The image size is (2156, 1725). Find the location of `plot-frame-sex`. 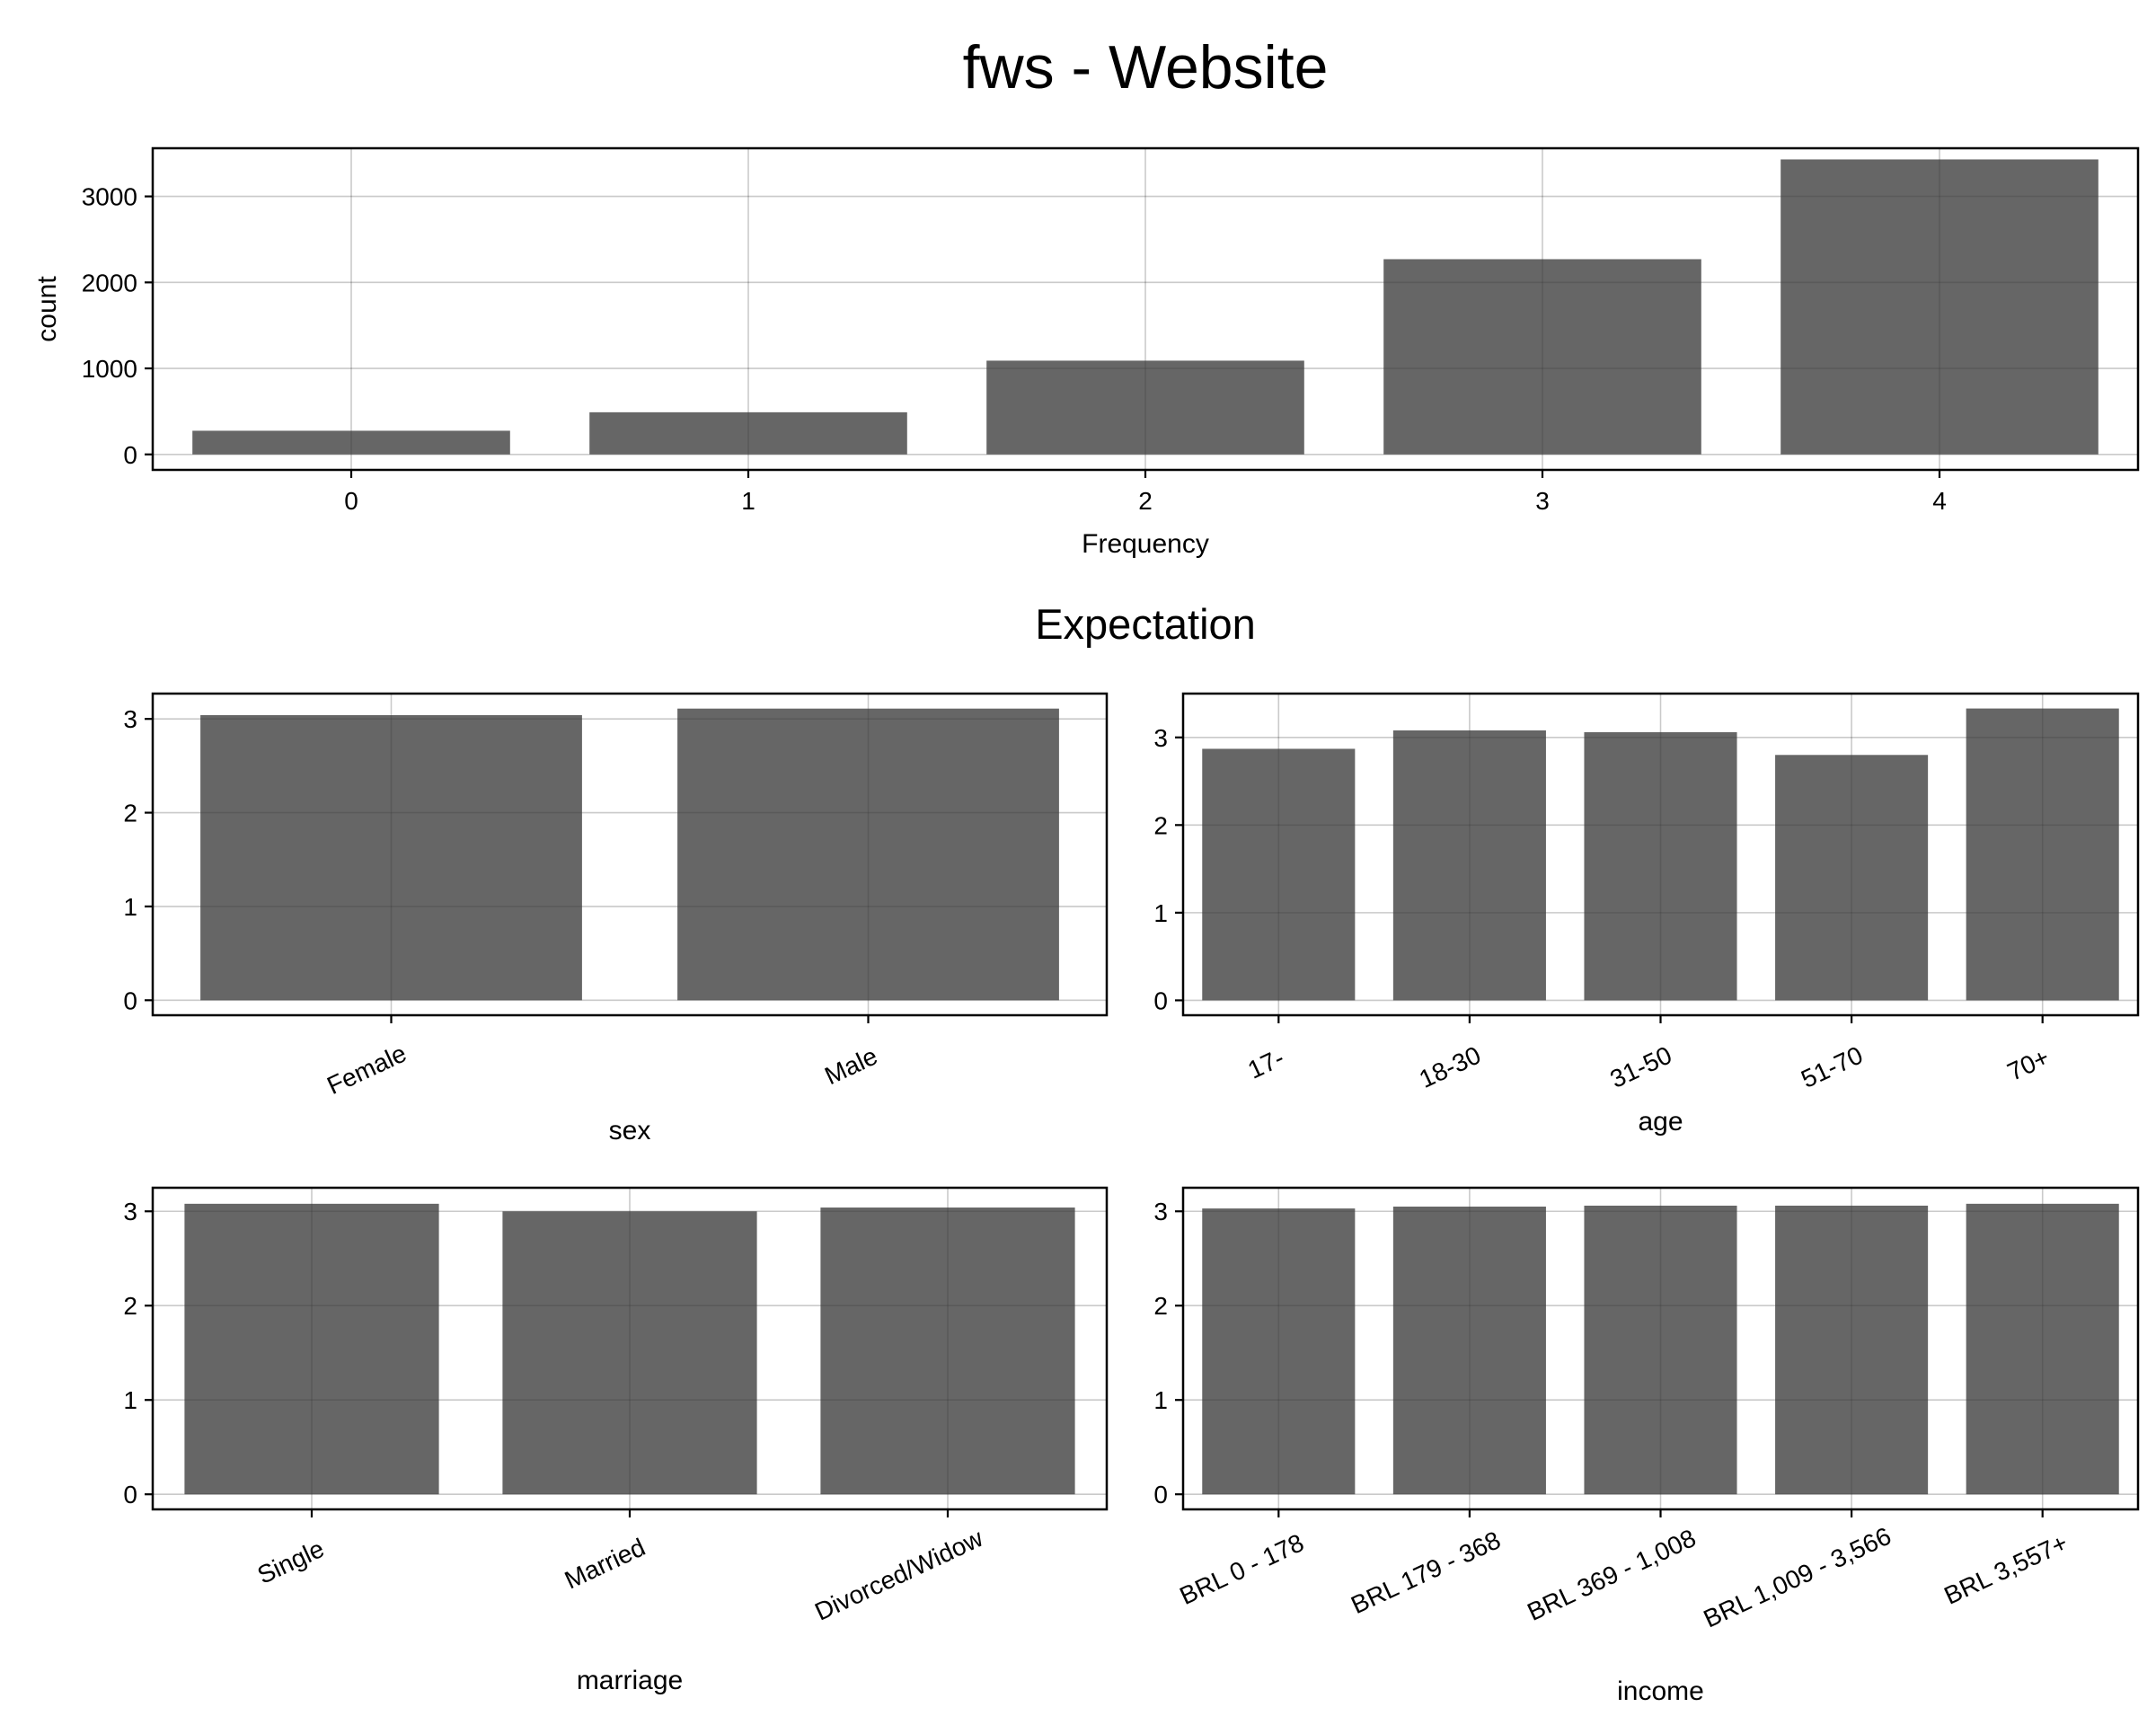

plot-frame-sex is located at coordinates (630, 854).